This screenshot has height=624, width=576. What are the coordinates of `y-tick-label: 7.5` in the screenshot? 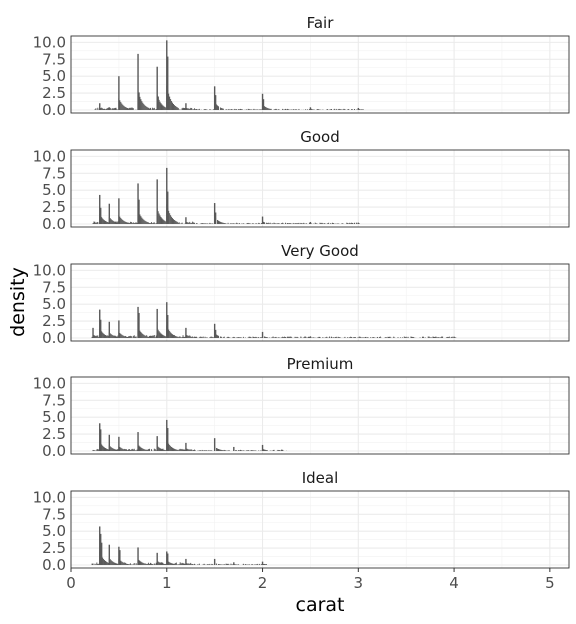 It's located at (54, 400).